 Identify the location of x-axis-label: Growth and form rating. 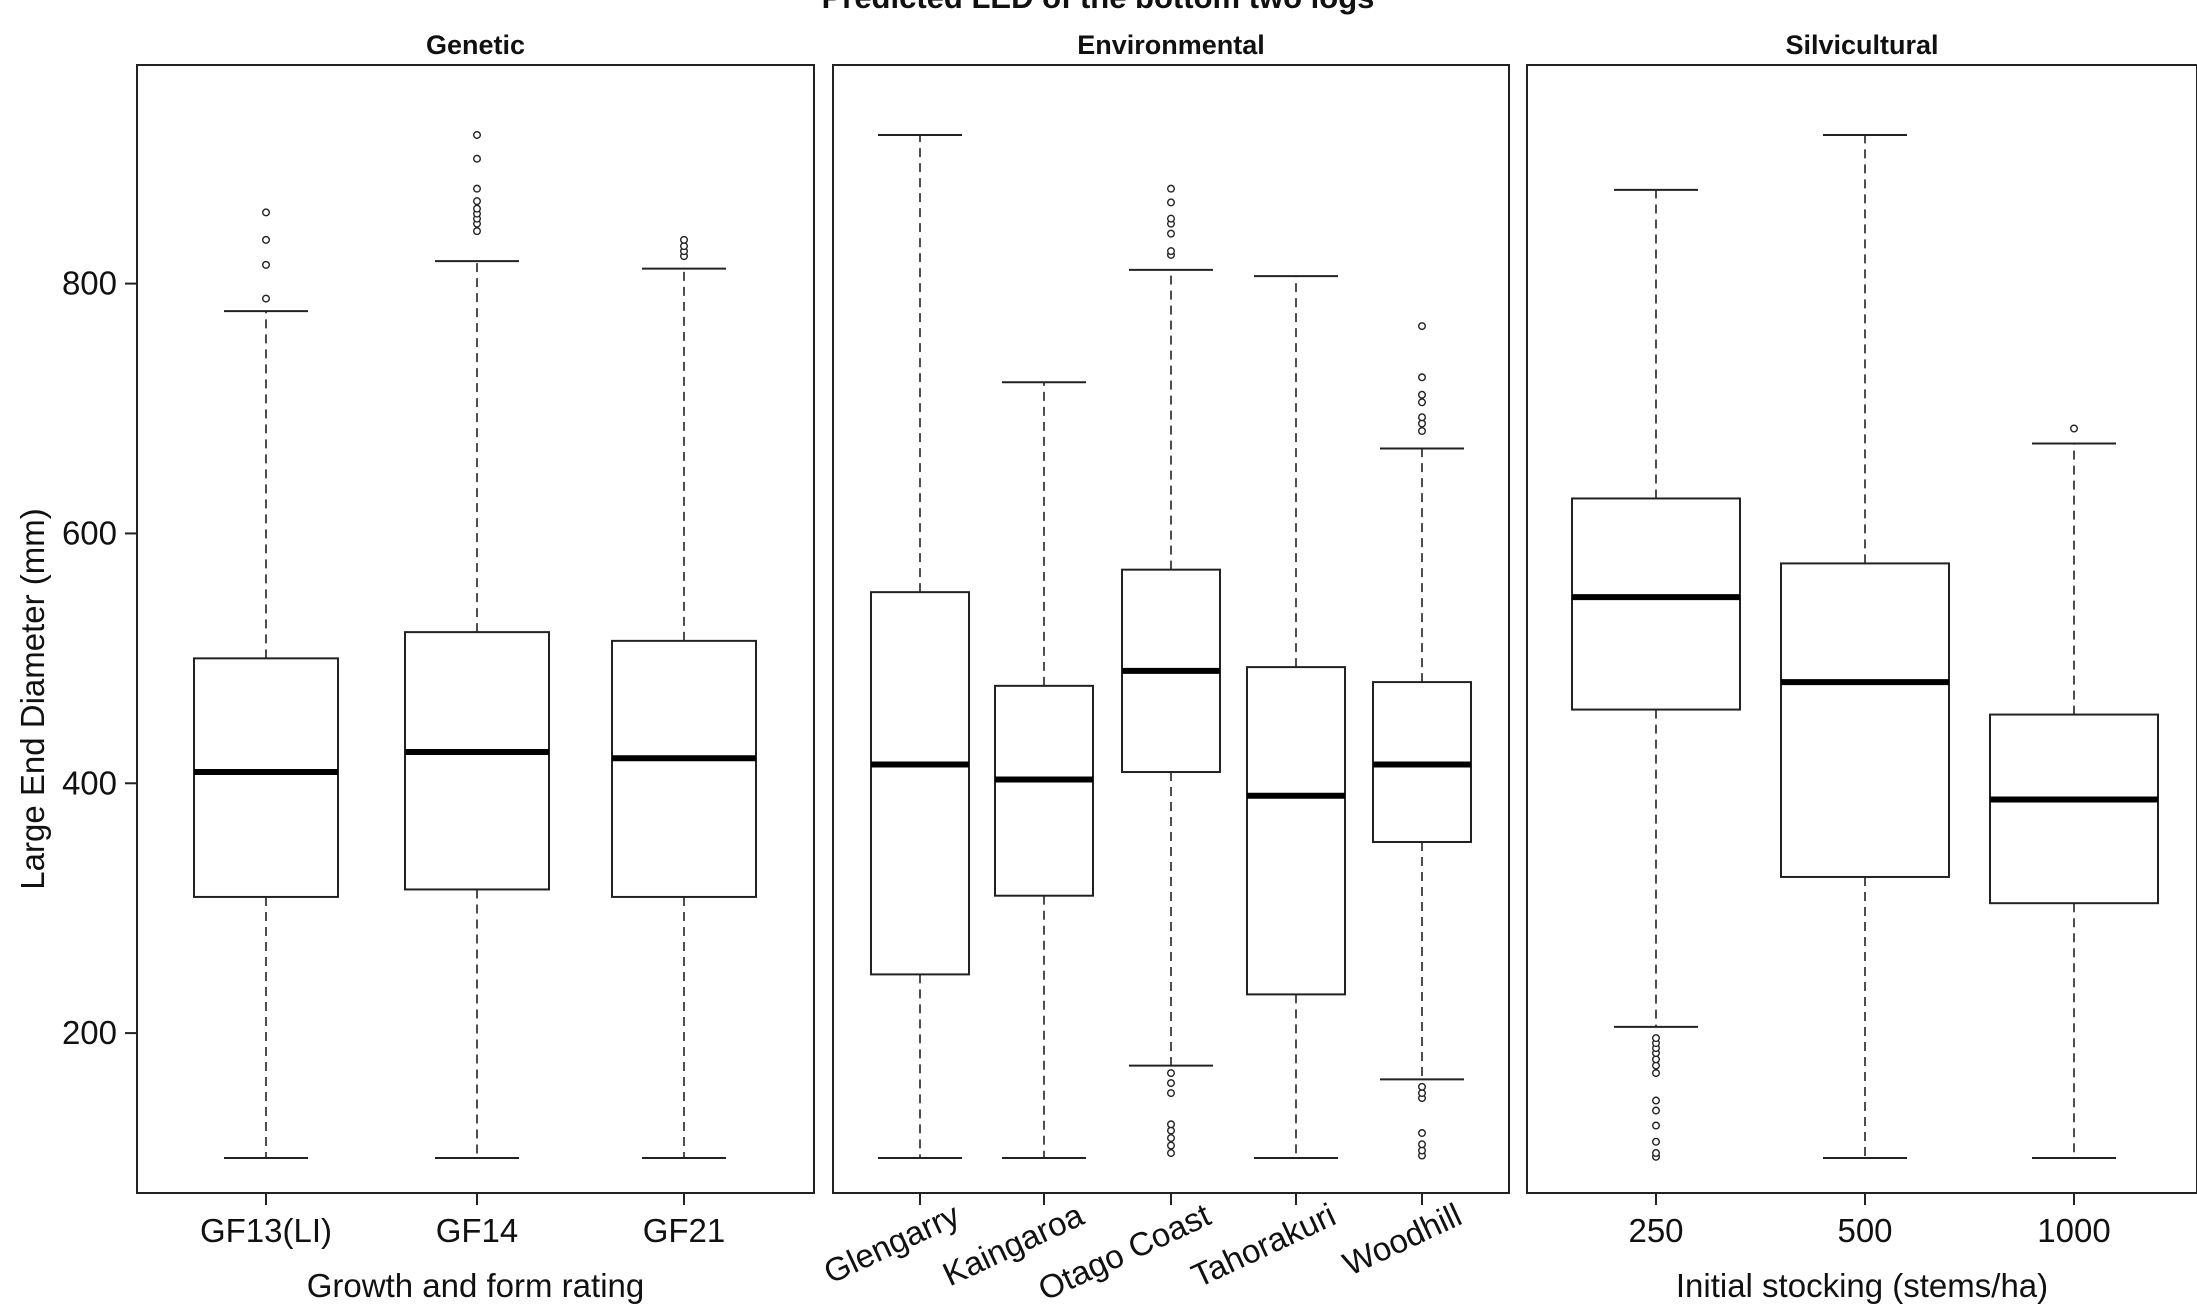
(475, 1285).